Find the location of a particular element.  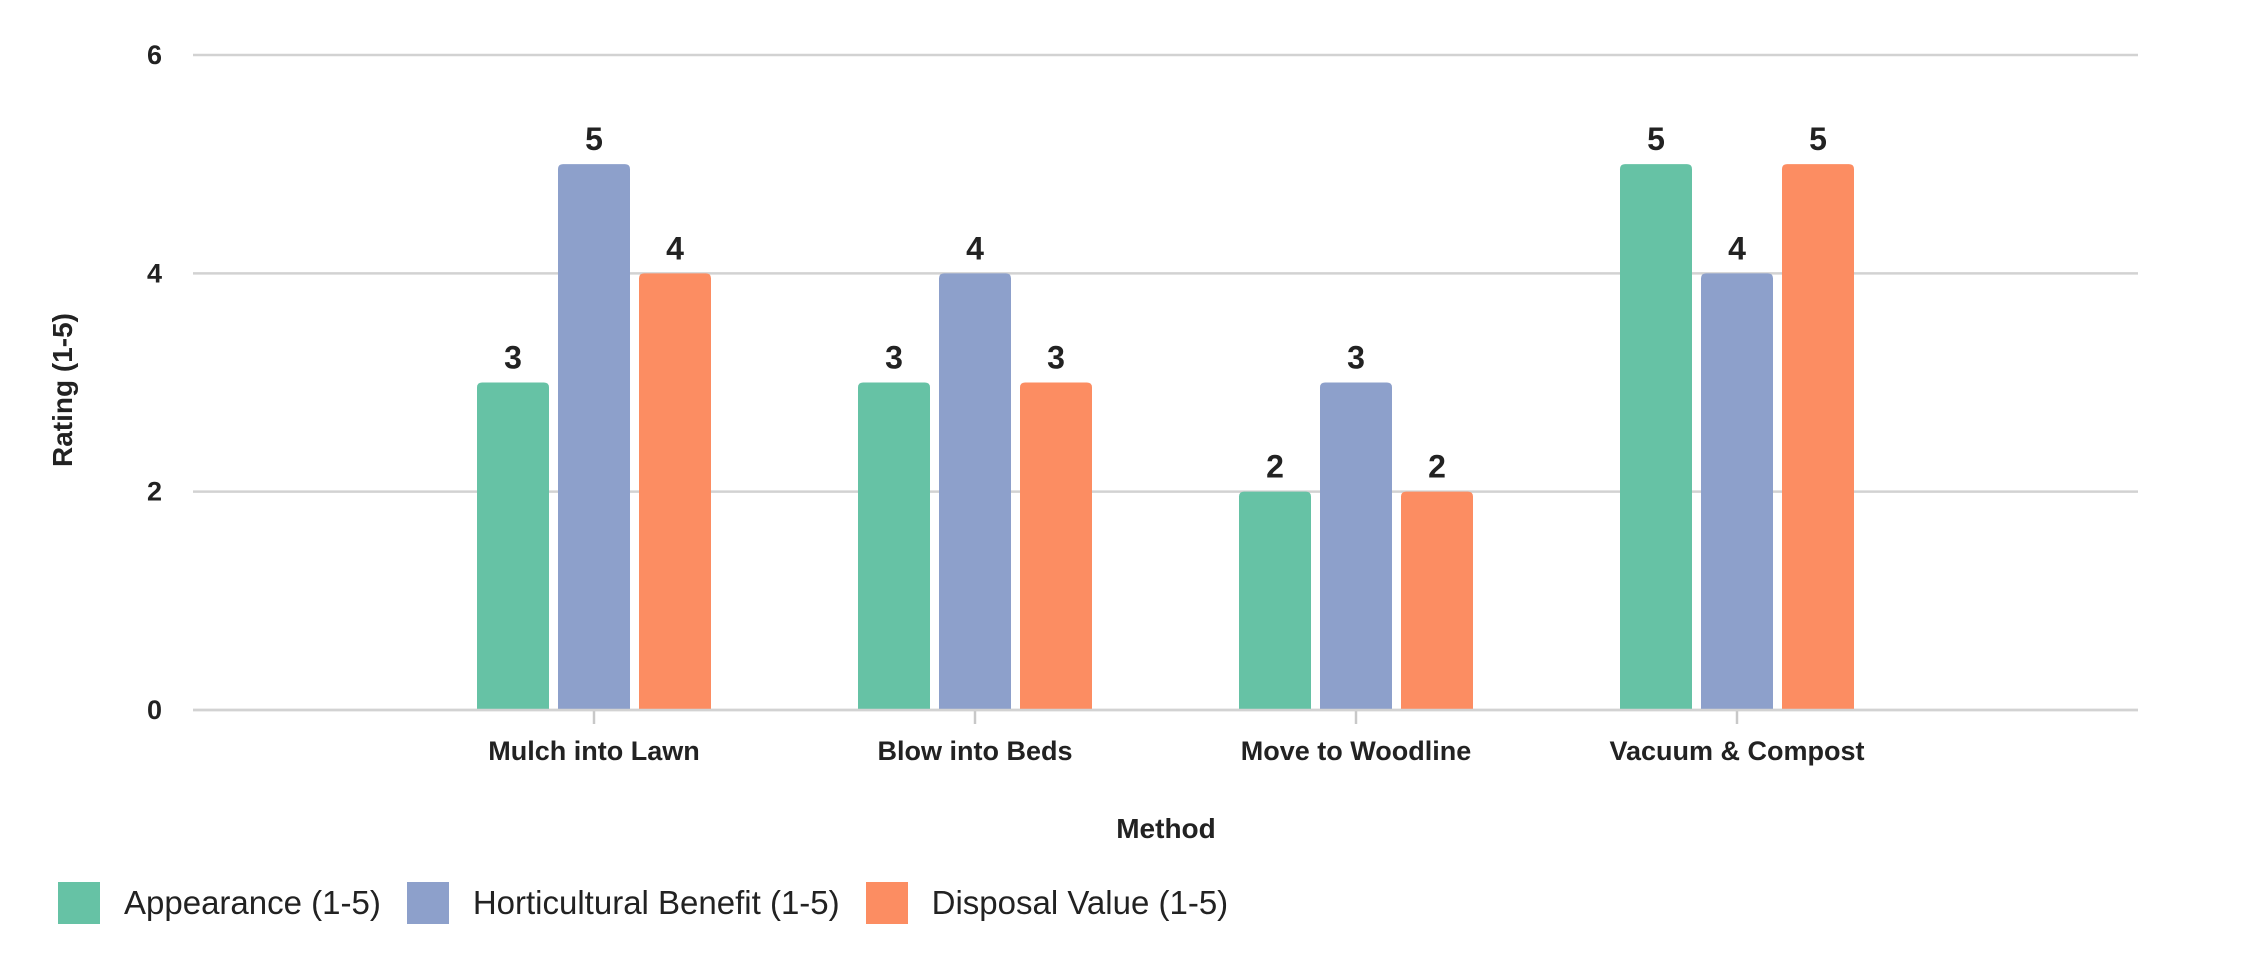

x-tick-label-0: Mulch into Lawn is located at coordinates (593, 751).